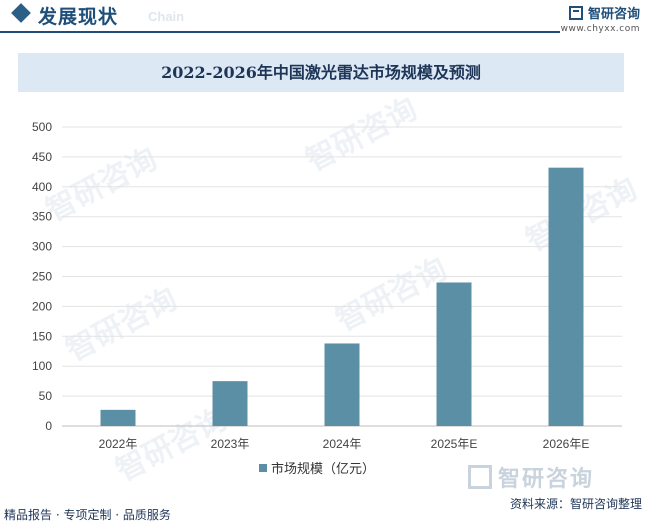 The height and width of the screenshot is (525, 646). Describe the element at coordinates (575, 12) in the screenshot. I see `brand-logo-icon` at that location.